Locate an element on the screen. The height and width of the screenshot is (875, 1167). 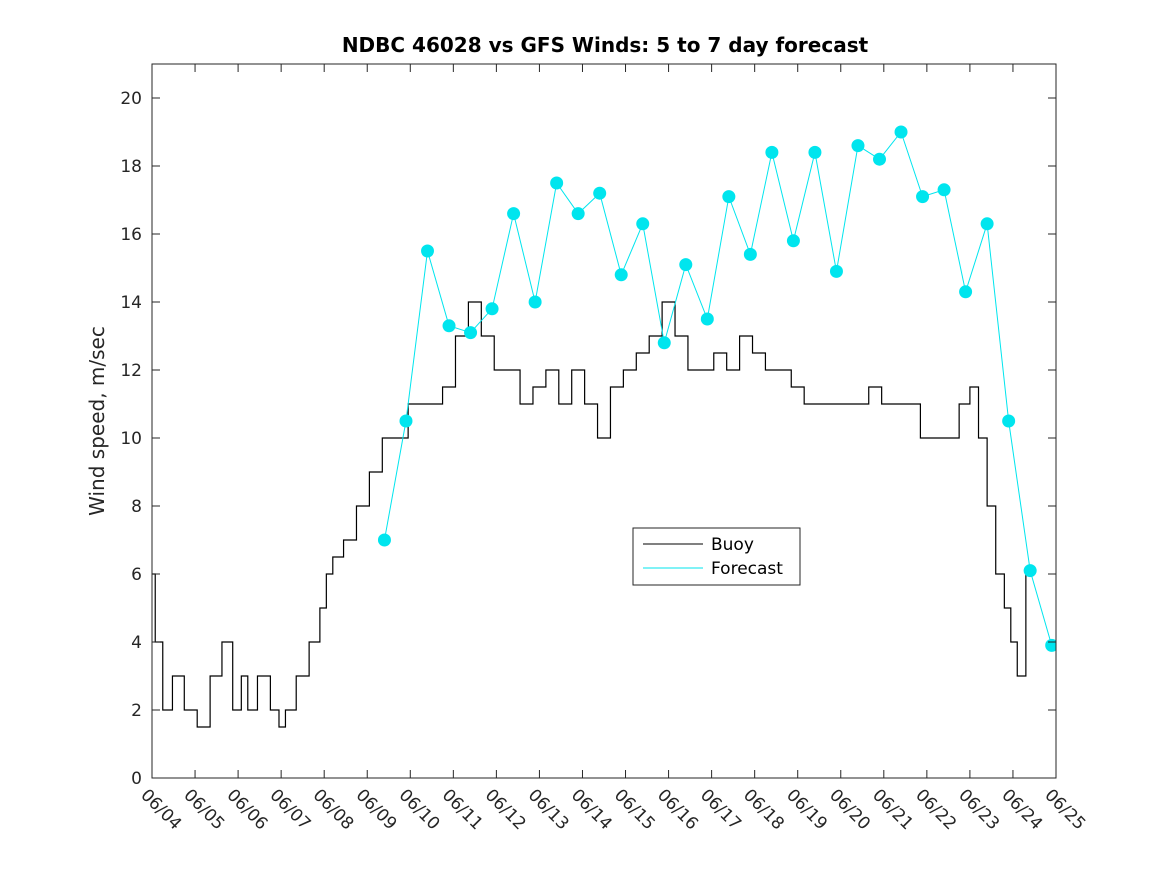
x-tick-label: 06/04 is located at coordinates (160, 809).